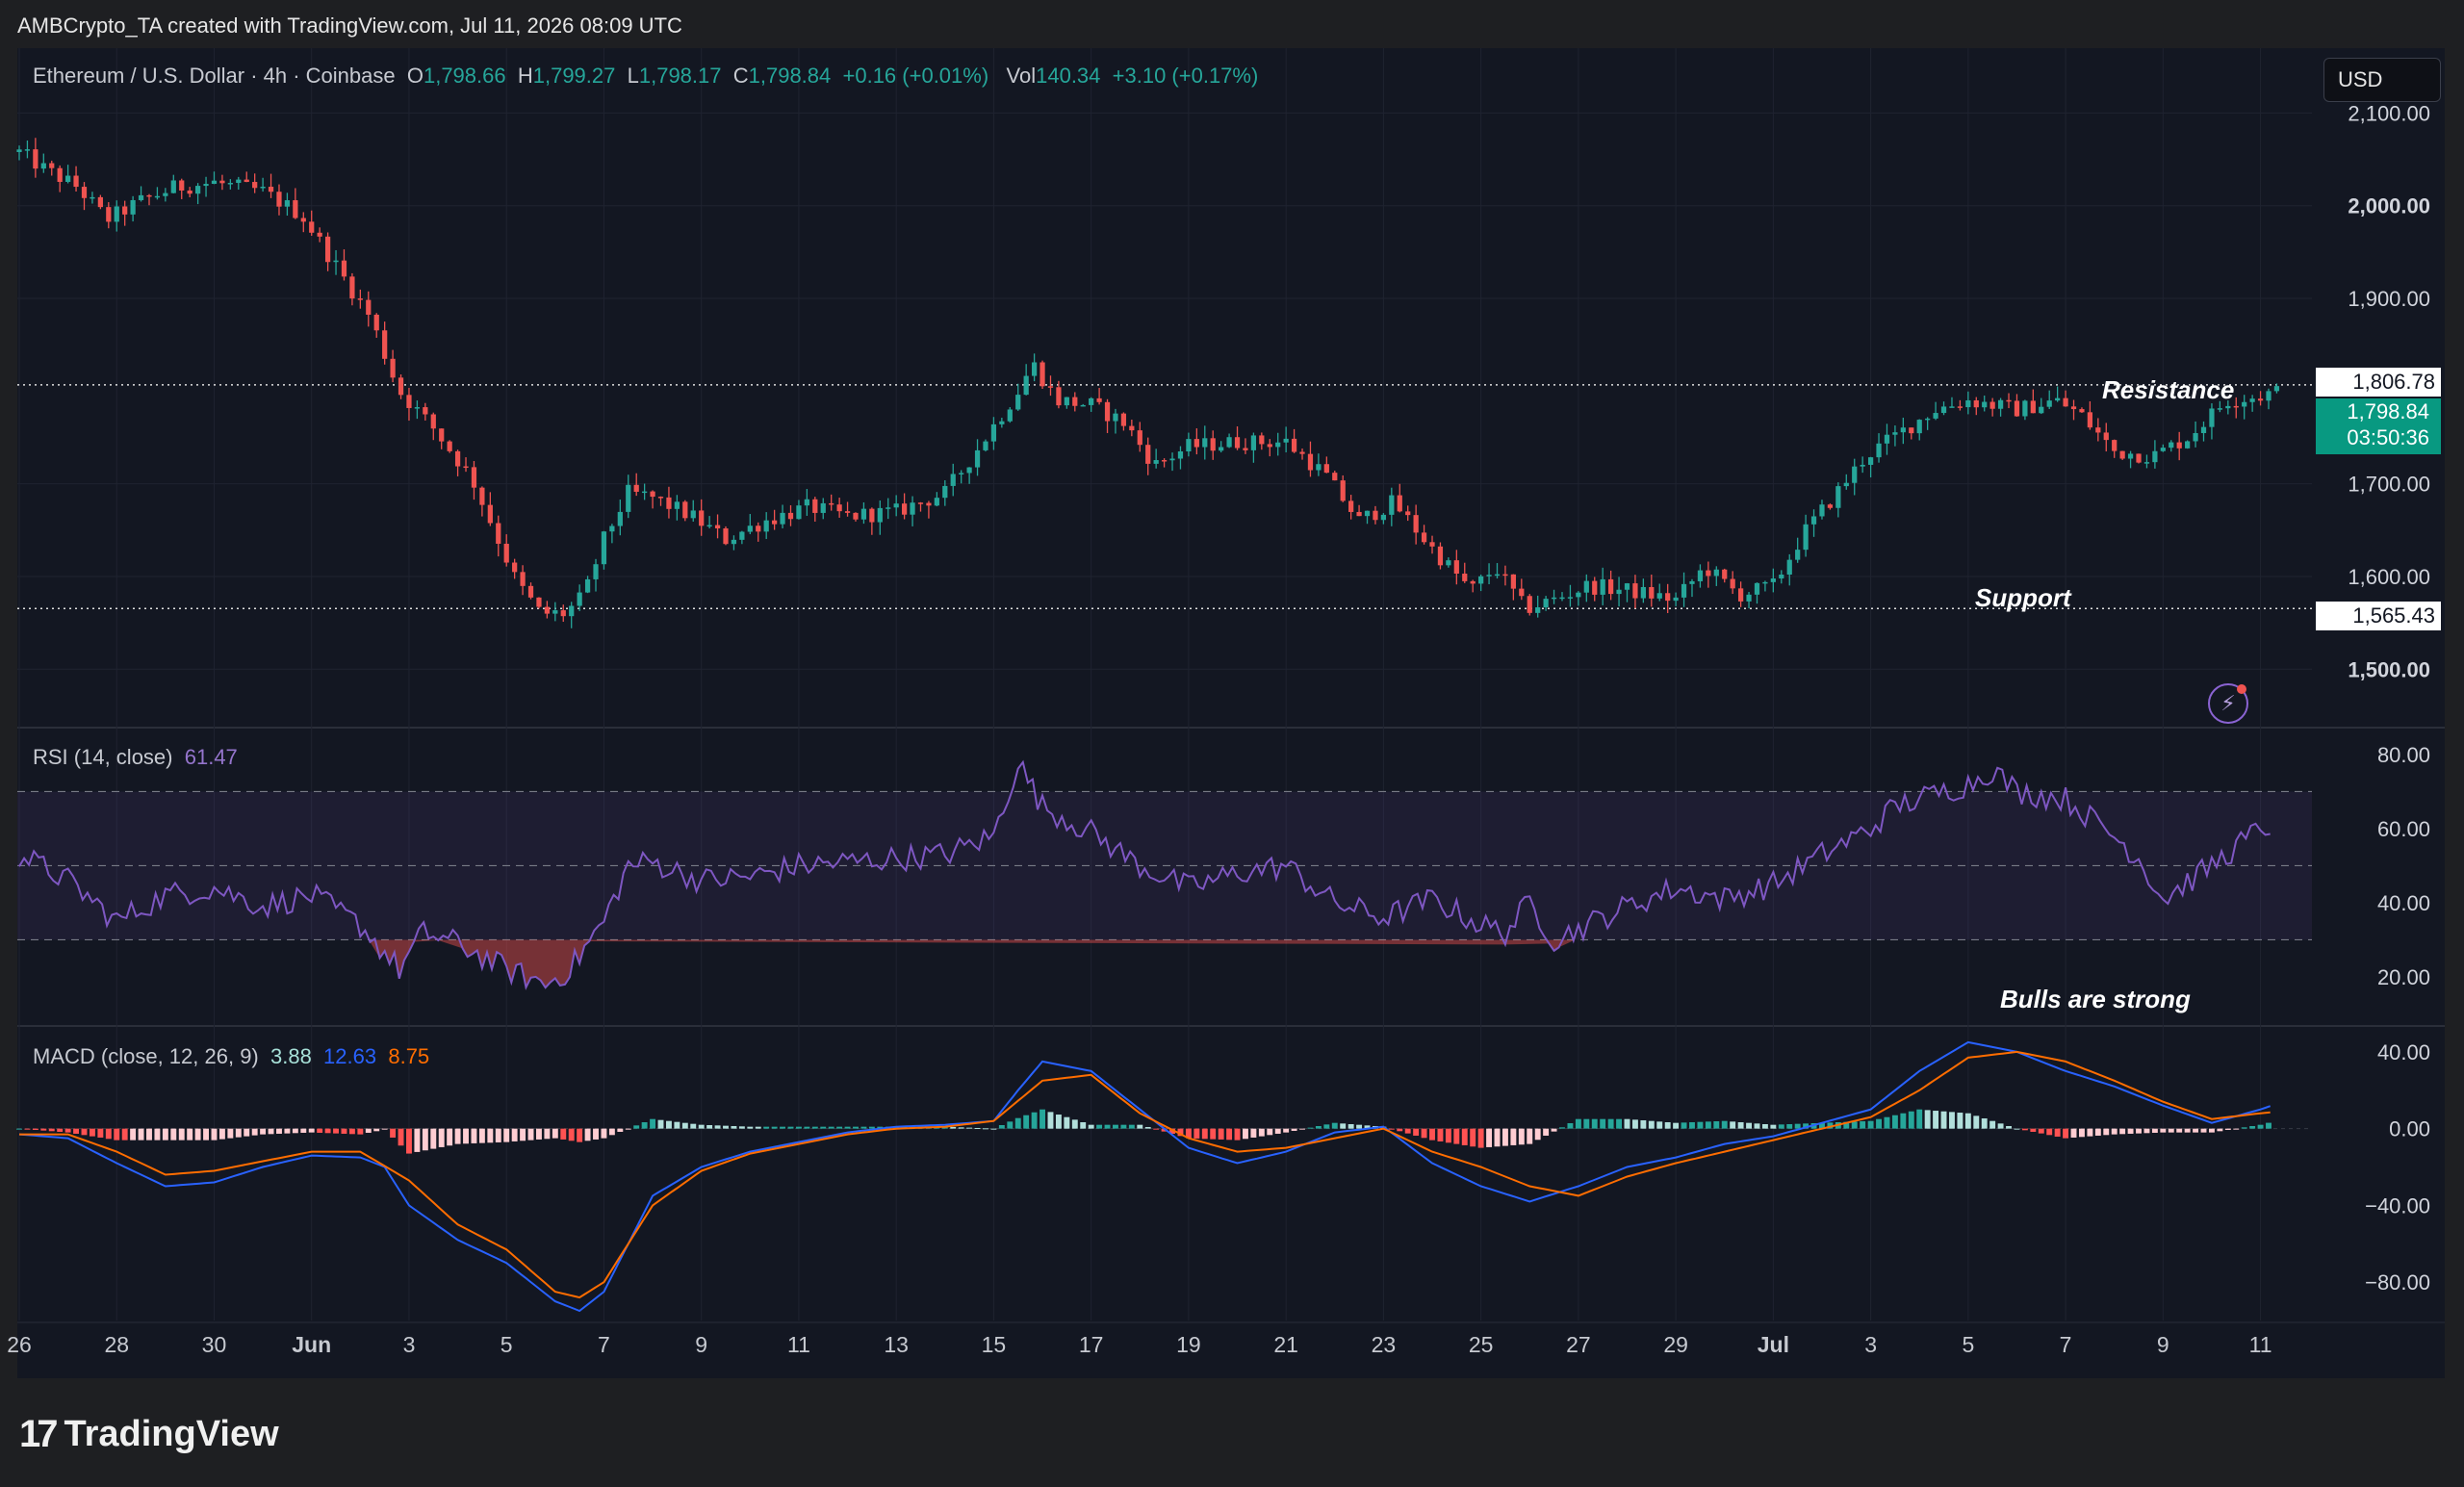  What do you see at coordinates (311, 1344) in the screenshot?
I see `date-tick-label: Jun` at bounding box center [311, 1344].